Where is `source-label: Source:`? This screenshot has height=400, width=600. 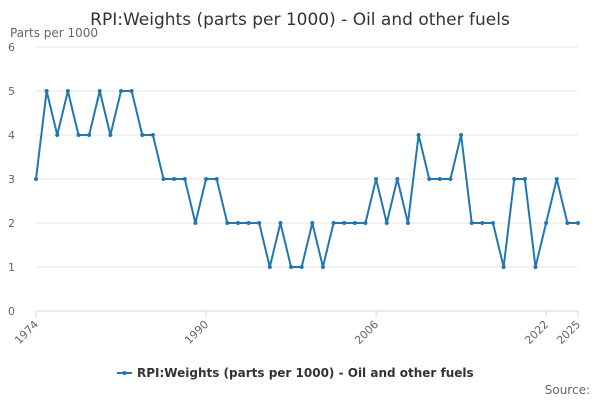
source-label: Source: is located at coordinates (567, 390).